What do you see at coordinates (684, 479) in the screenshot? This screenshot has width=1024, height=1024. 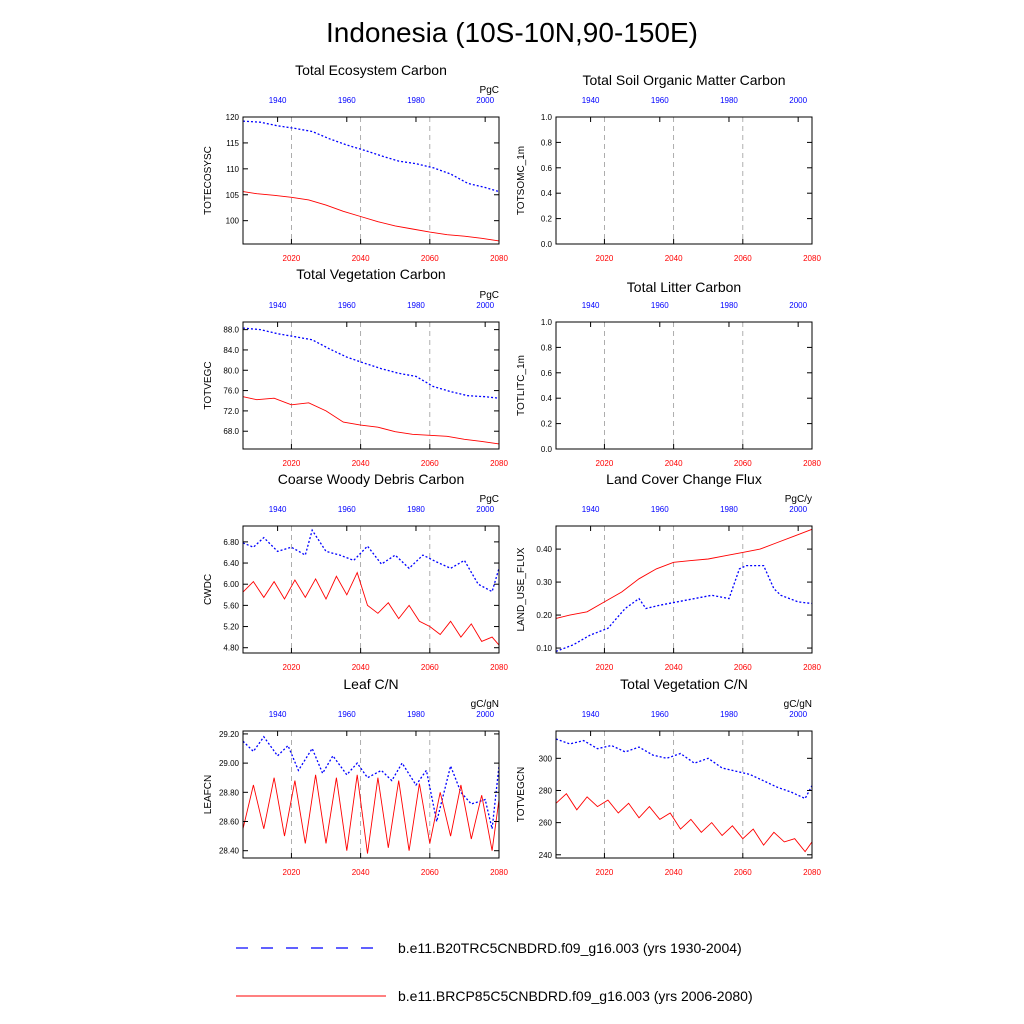 I see `panel-title: Land Cover Change Flux` at bounding box center [684, 479].